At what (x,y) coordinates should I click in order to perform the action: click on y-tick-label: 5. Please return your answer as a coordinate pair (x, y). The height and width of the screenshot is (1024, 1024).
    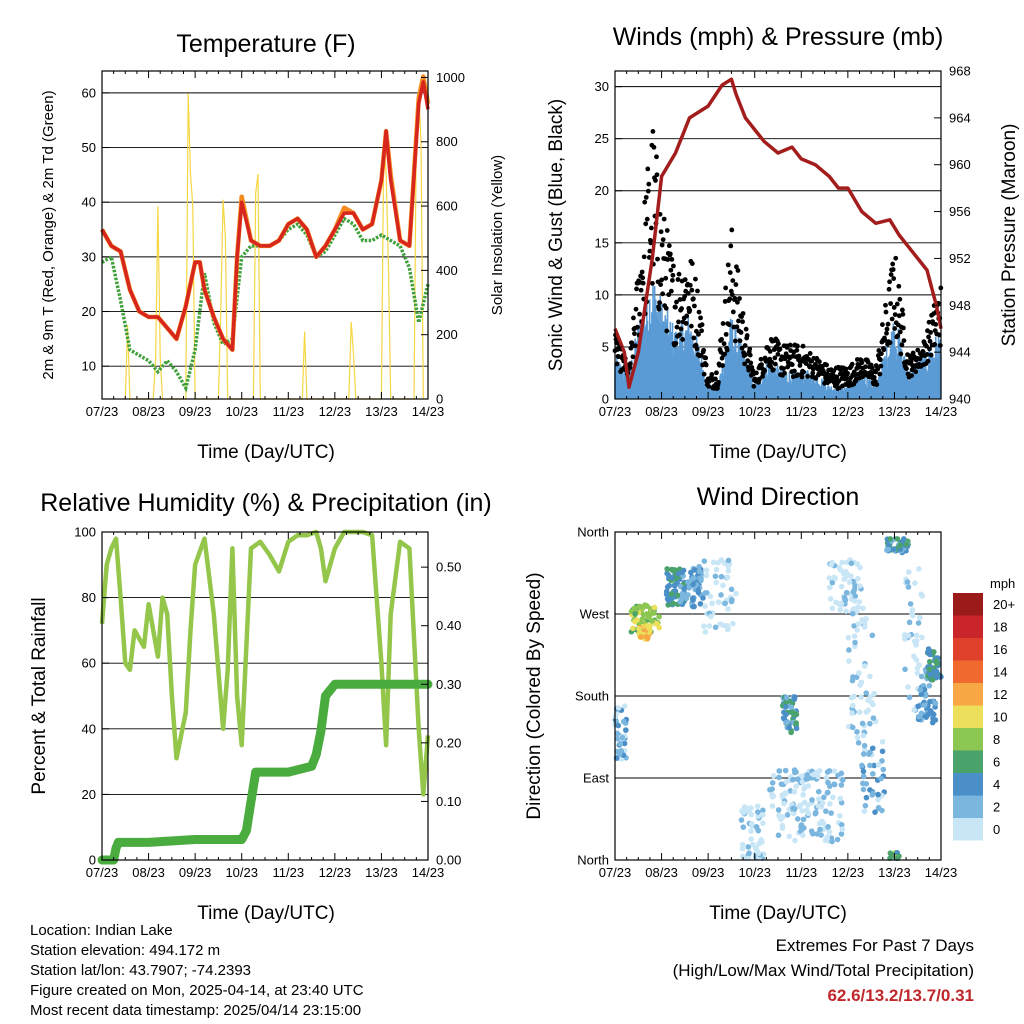
    Looking at the image, I should click on (605, 346).